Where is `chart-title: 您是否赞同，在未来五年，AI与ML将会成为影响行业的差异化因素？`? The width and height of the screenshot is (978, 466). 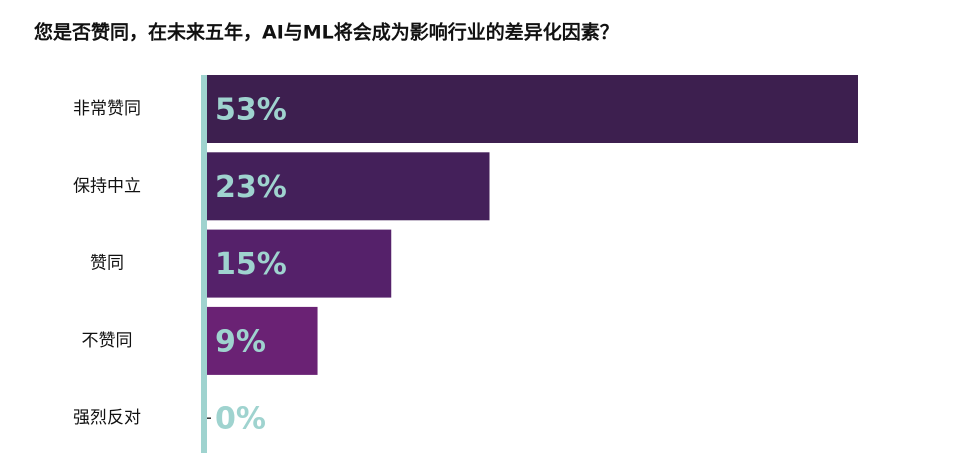
chart-title: 您是否赞同，在未来五年，AI与ML将会成为影响行业的差异化因素？ is located at coordinates (326, 32).